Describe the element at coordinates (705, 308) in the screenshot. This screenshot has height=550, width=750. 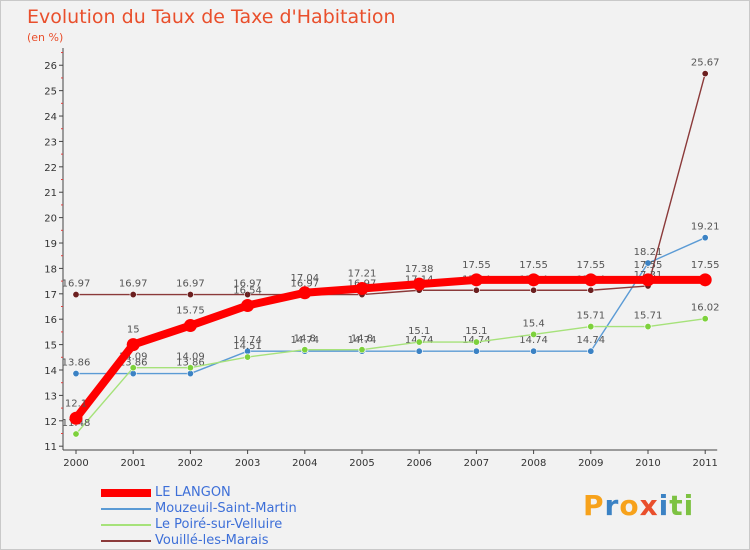
I see `data-label-poire: 16.02` at that location.